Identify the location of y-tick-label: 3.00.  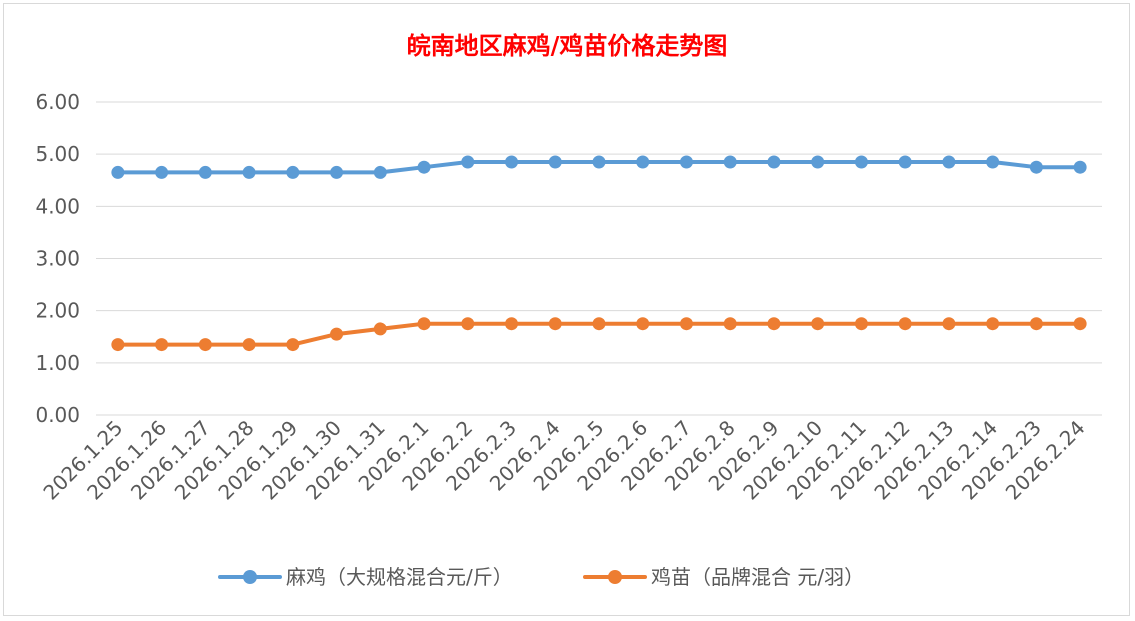
(57, 259).